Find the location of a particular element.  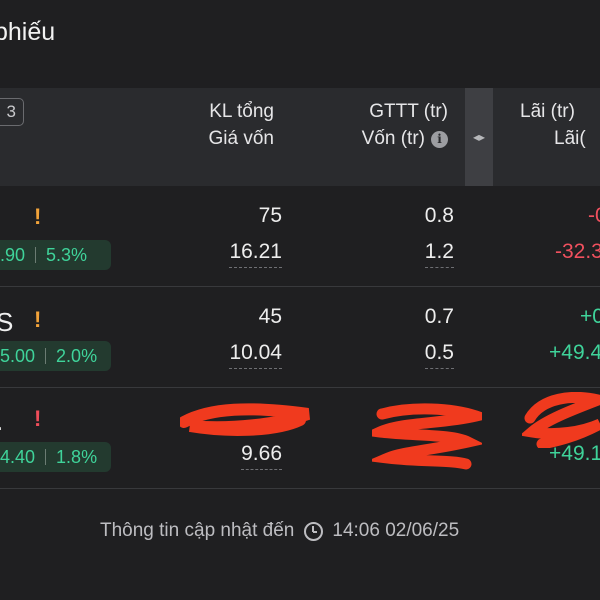

price-change-pill: 5.00 2.0% is located at coordinates (55, 356).